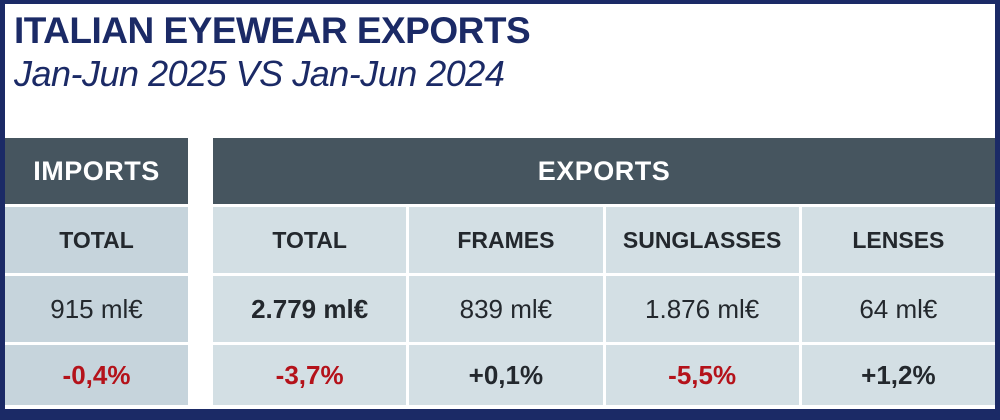 The width and height of the screenshot is (1000, 420). Describe the element at coordinates (310, 309) in the screenshot. I see `exports-total-value: 2.779 ml€` at that location.